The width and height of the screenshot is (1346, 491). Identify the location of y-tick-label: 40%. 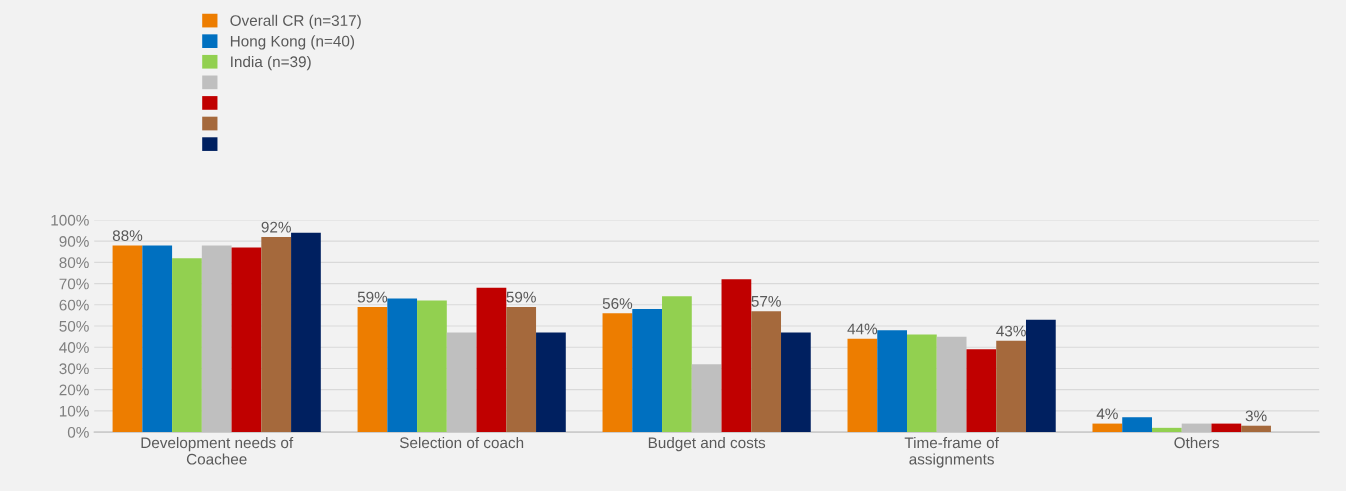
(74, 347).